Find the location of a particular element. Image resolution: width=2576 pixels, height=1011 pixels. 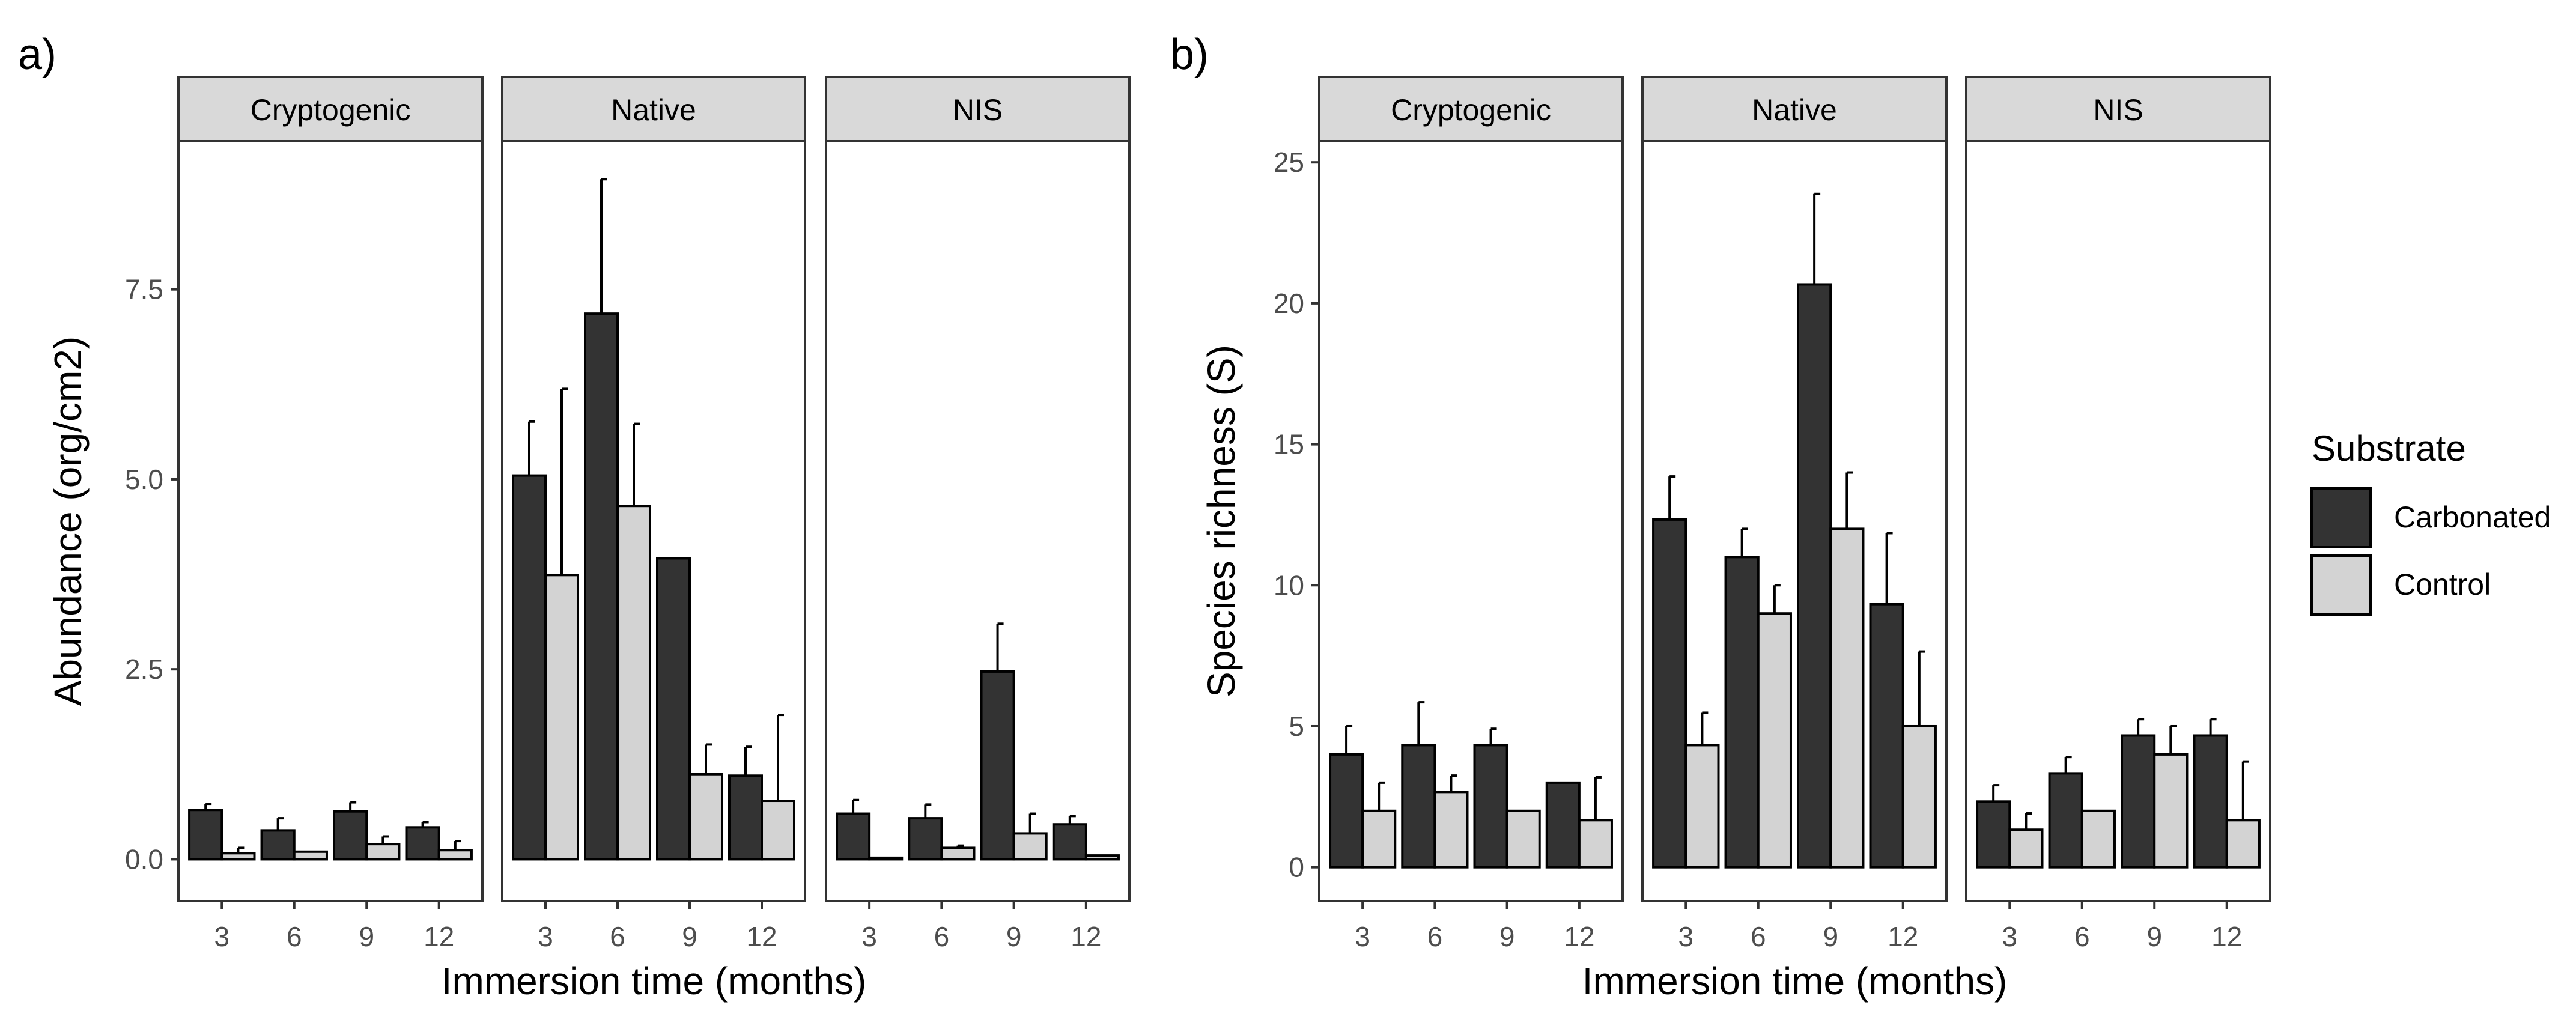

legend: Substrate Carbonated Control is located at coordinates (2430, 522).